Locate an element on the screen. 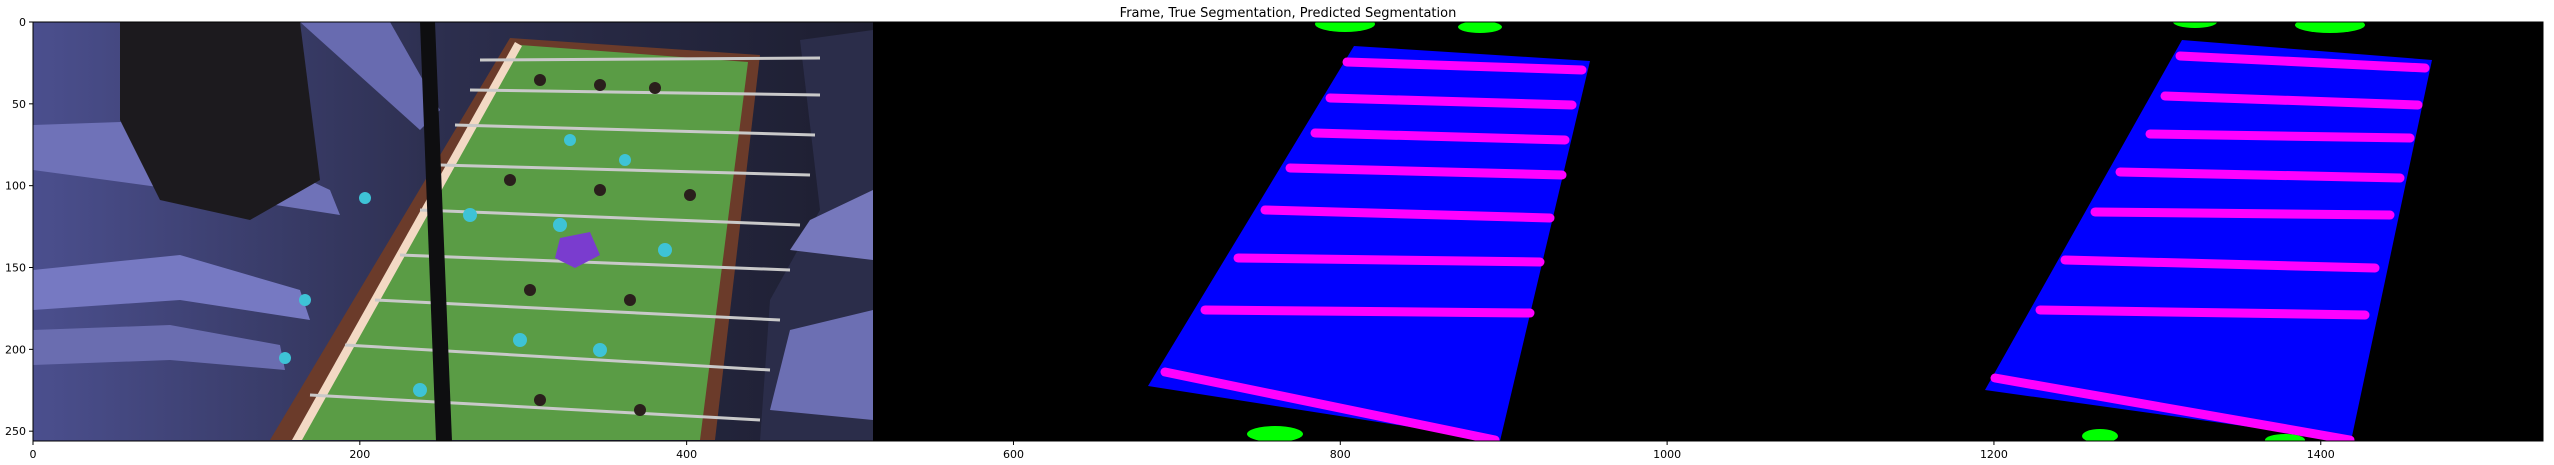 The width and height of the screenshot is (2554, 465). ball-segment-true is located at coordinates (1345, 27).